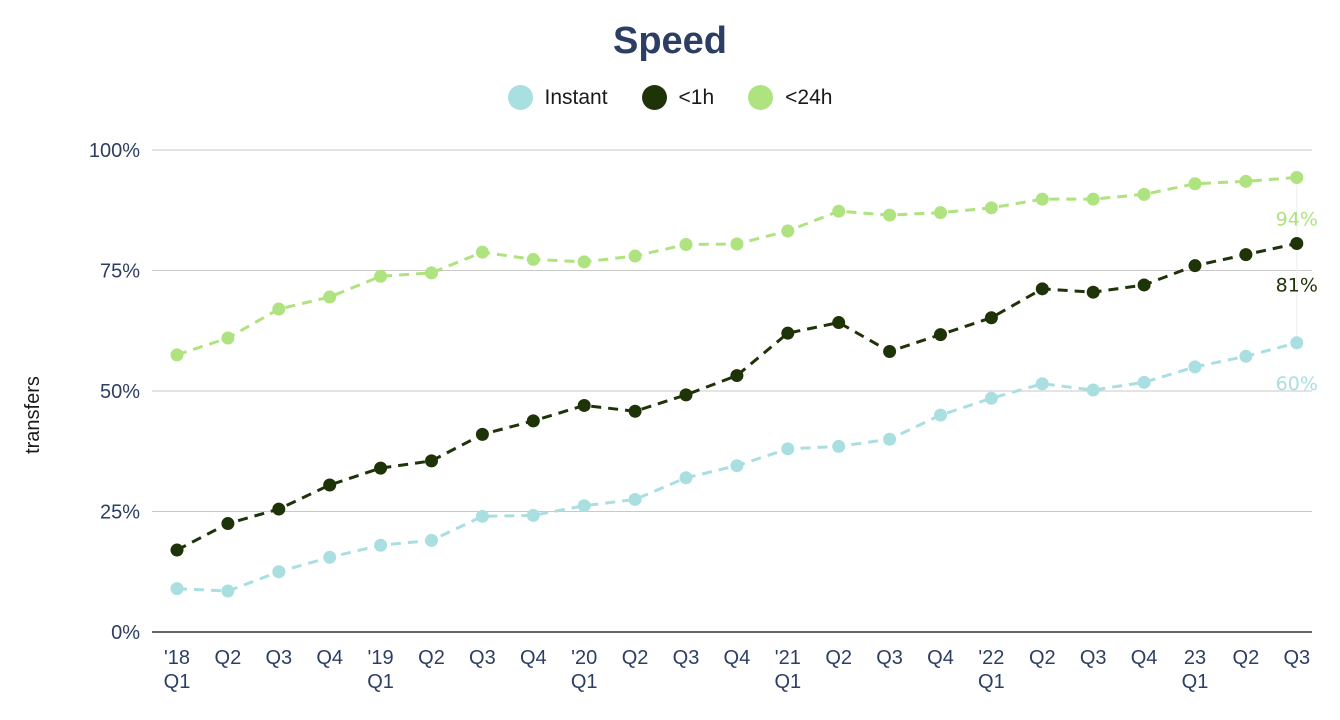 The width and height of the screenshot is (1340, 720). What do you see at coordinates (33, 415) in the screenshot?
I see `y-axis-title: transfers` at bounding box center [33, 415].